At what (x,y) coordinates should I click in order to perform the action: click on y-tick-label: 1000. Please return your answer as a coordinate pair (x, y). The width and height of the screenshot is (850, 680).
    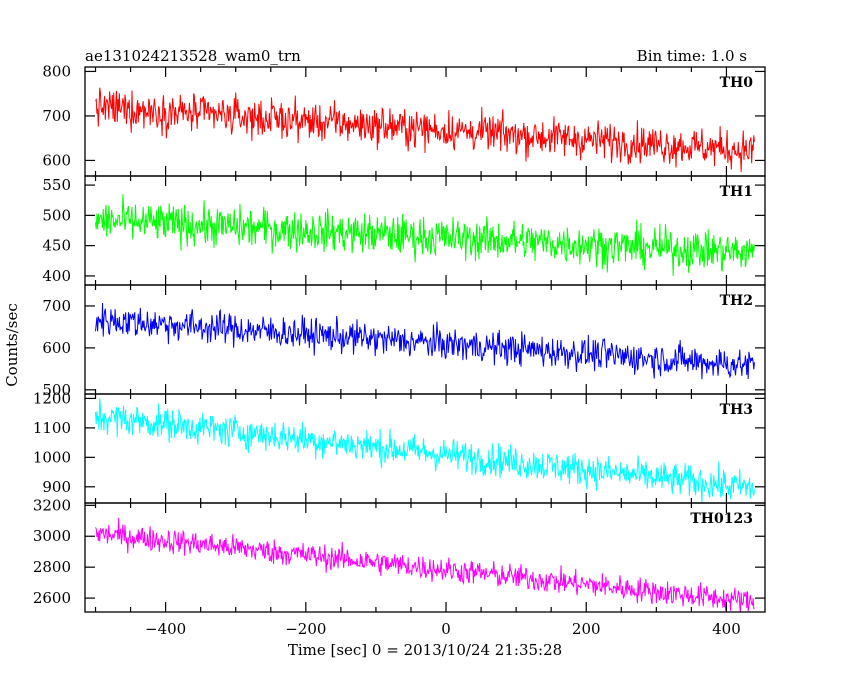
    Looking at the image, I should click on (52, 457).